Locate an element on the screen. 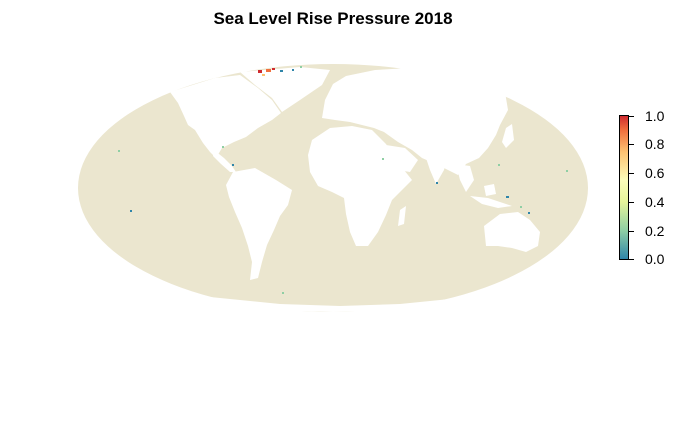 Image resolution: width=700 pixels, height=432 pixels. landmass-antarctica is located at coordinates (335, 304).